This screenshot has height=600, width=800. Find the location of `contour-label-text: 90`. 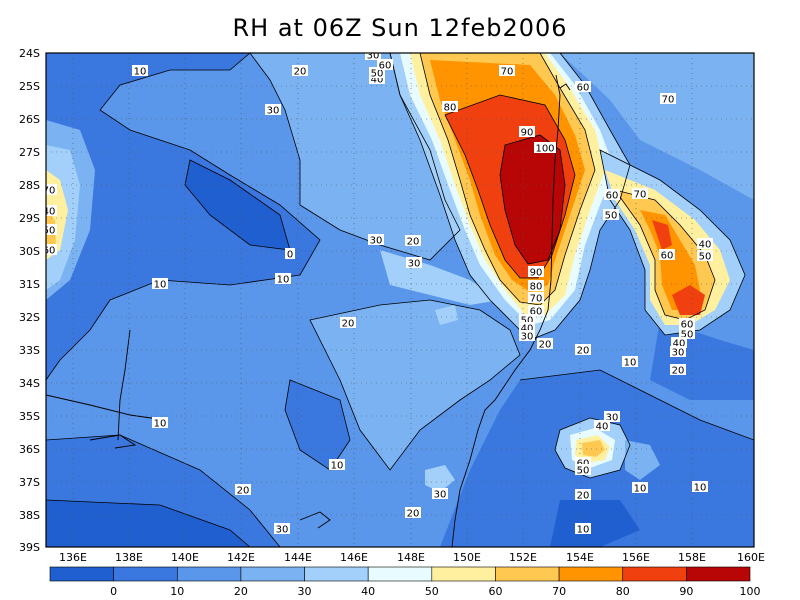

contour-label-text: 90 is located at coordinates (527, 133).